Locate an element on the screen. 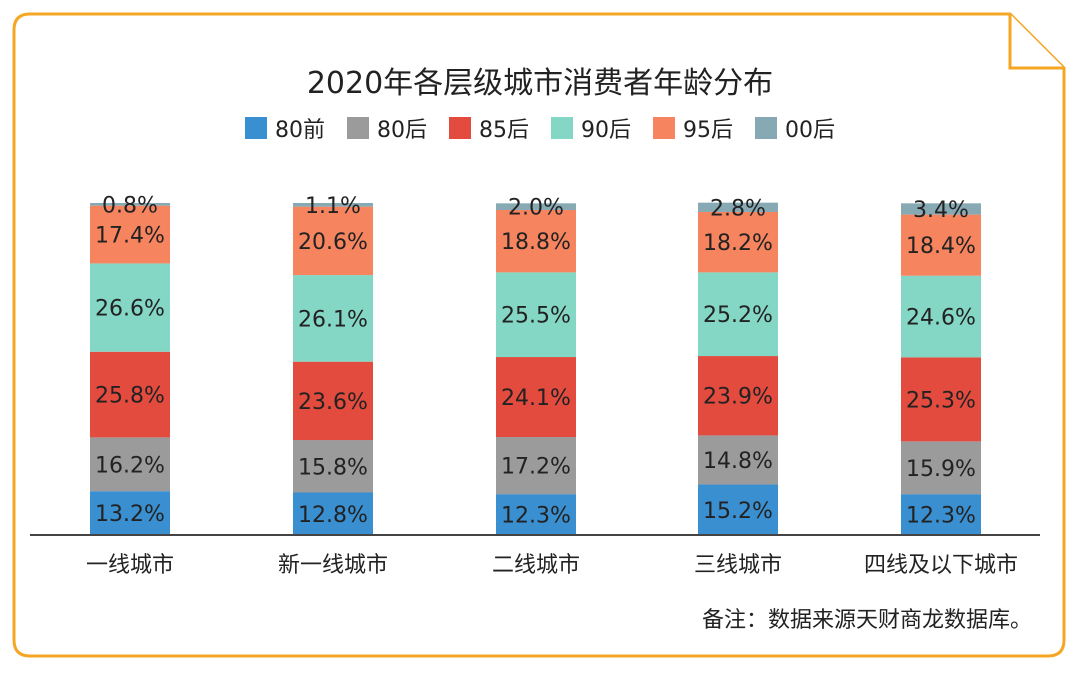 The height and width of the screenshot is (674, 1080). data-label: 17.2% is located at coordinates (536, 467).